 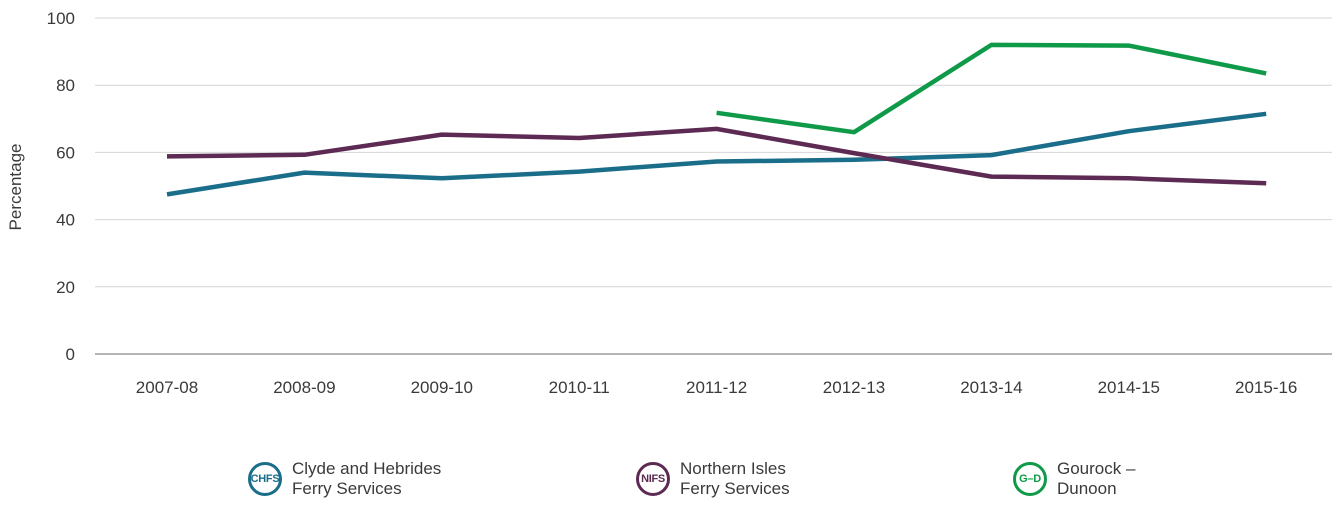 I want to click on legend-badge-label: CHFS, so click(x=265, y=479).